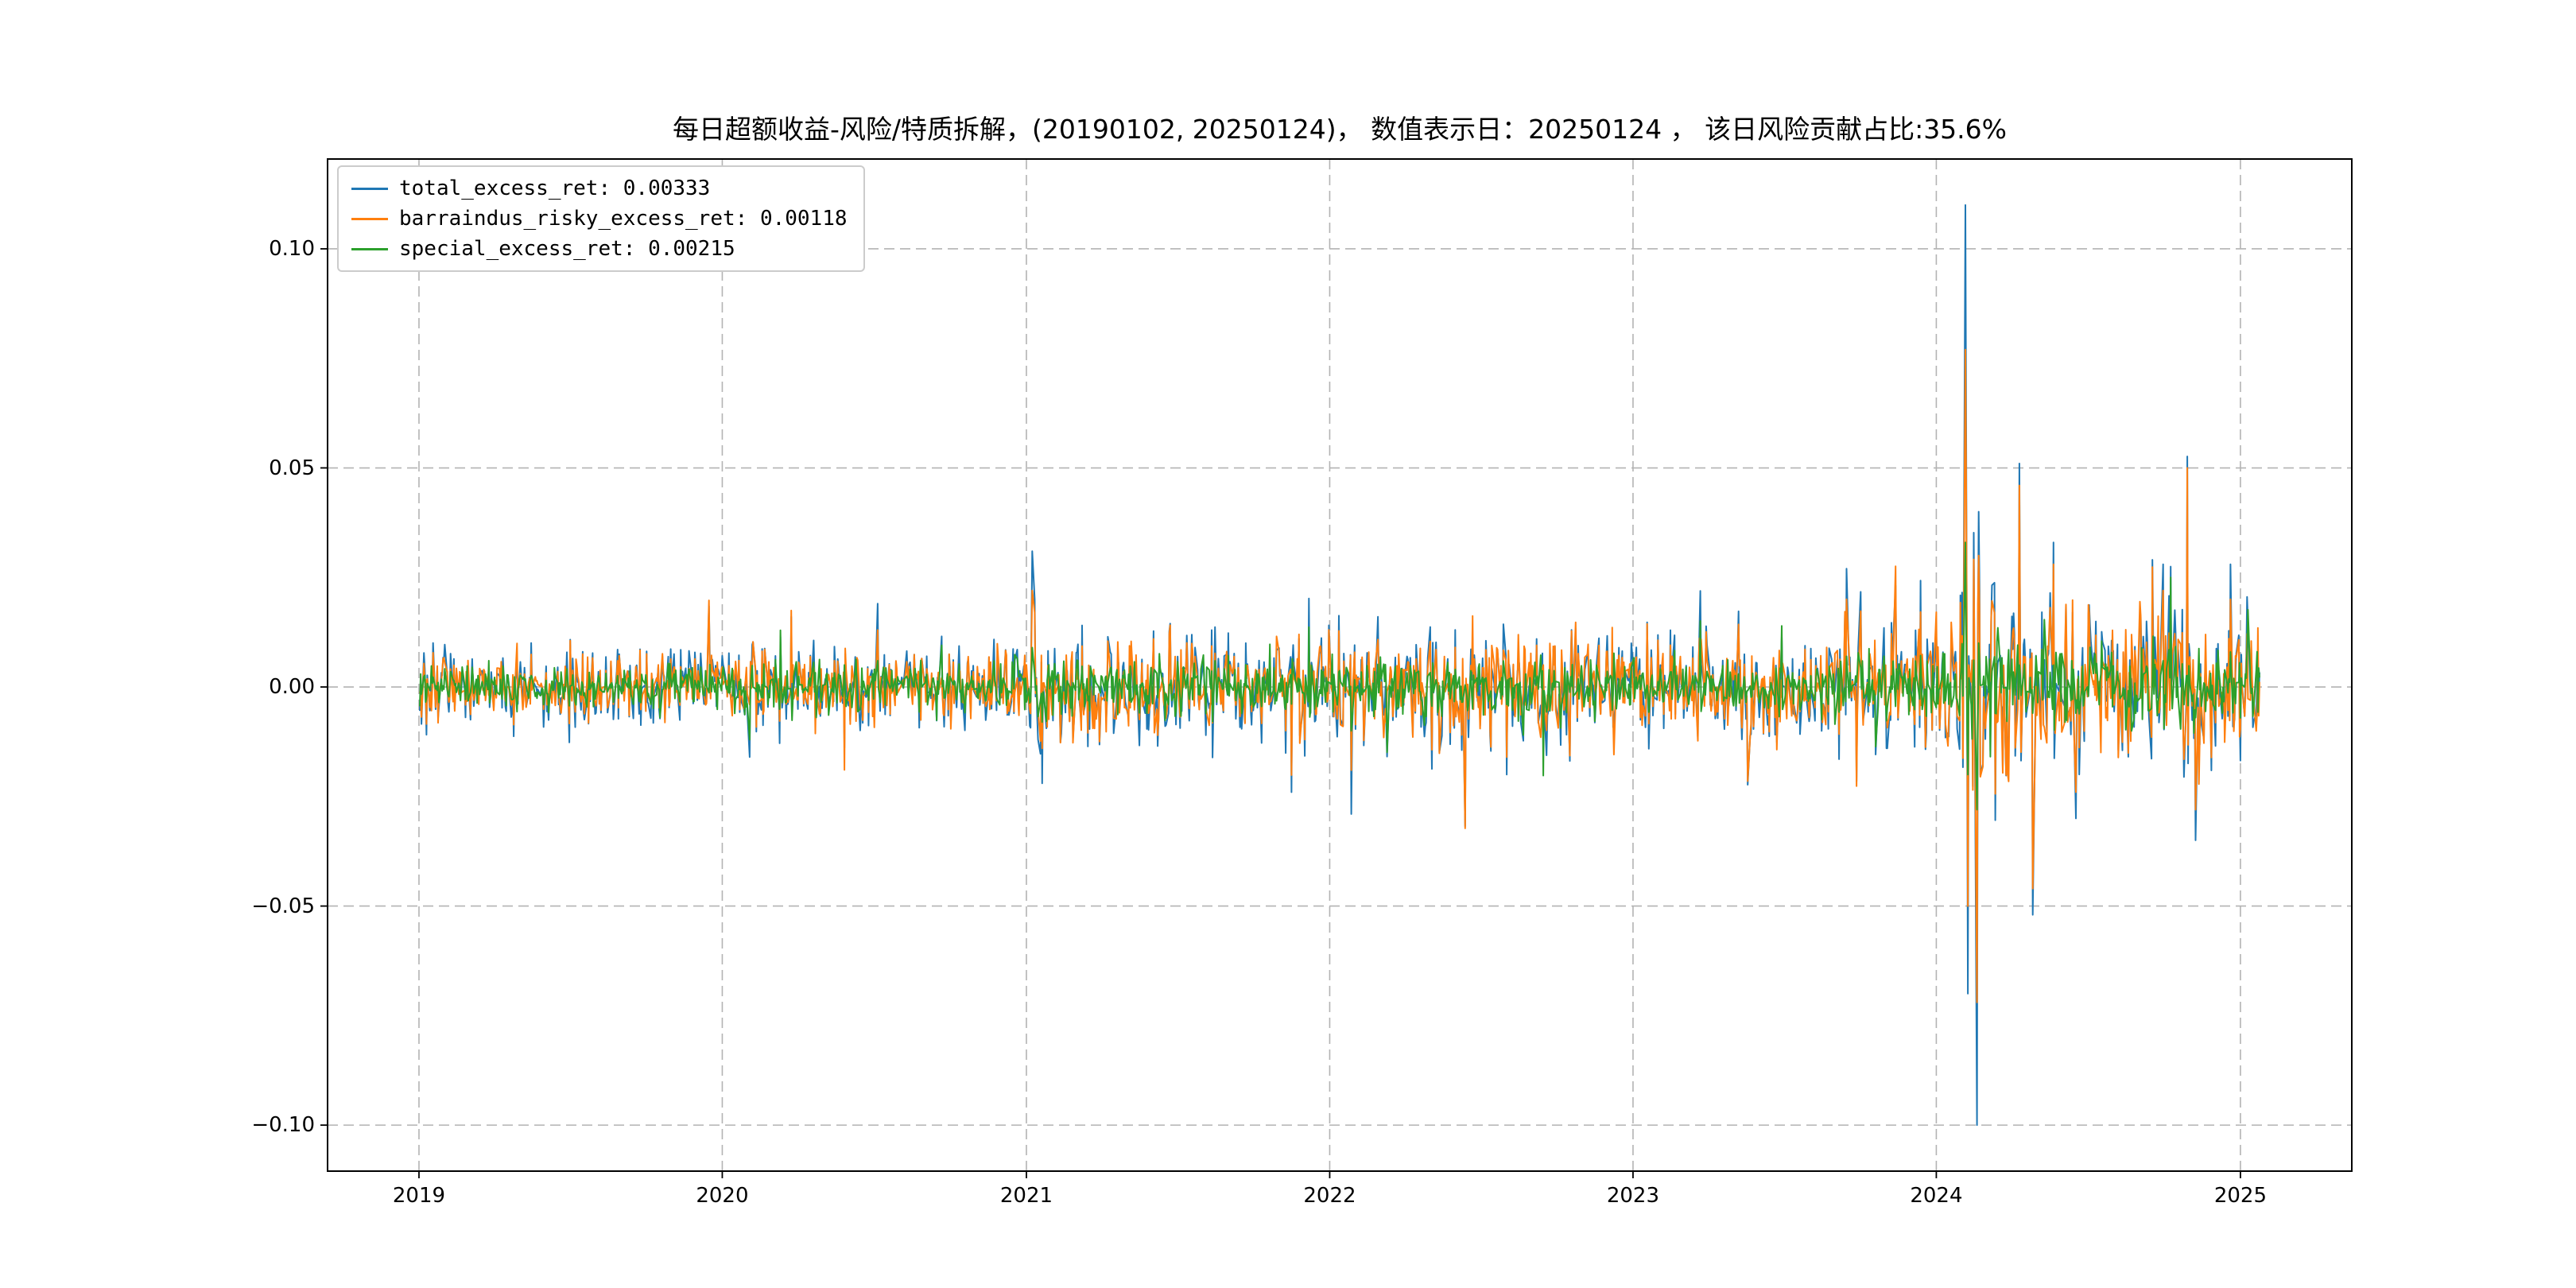 Image resolution: width=2576 pixels, height=1288 pixels. Describe the element at coordinates (1936, 1196) in the screenshot. I see `x-tick-label: 2024` at that location.